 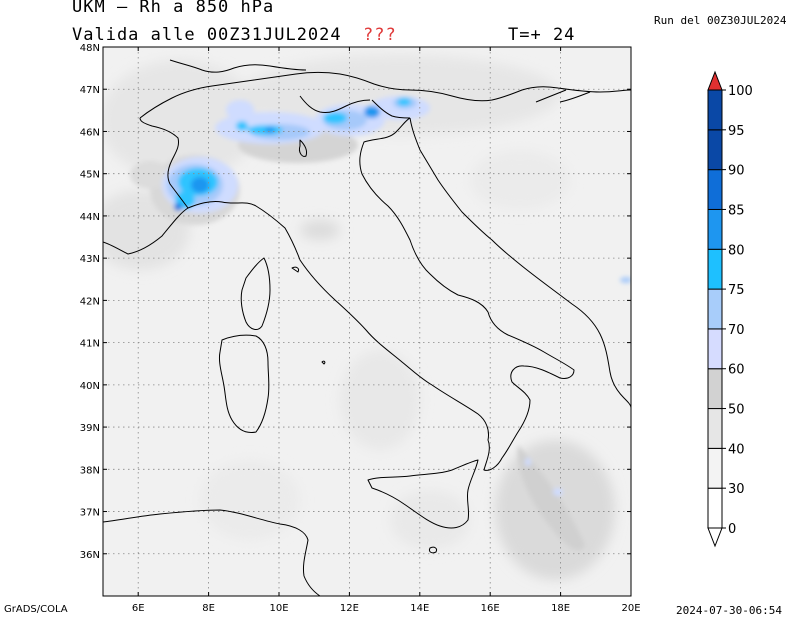 What do you see at coordinates (419, 608) in the screenshot?
I see `lon-label: 14E` at bounding box center [419, 608].